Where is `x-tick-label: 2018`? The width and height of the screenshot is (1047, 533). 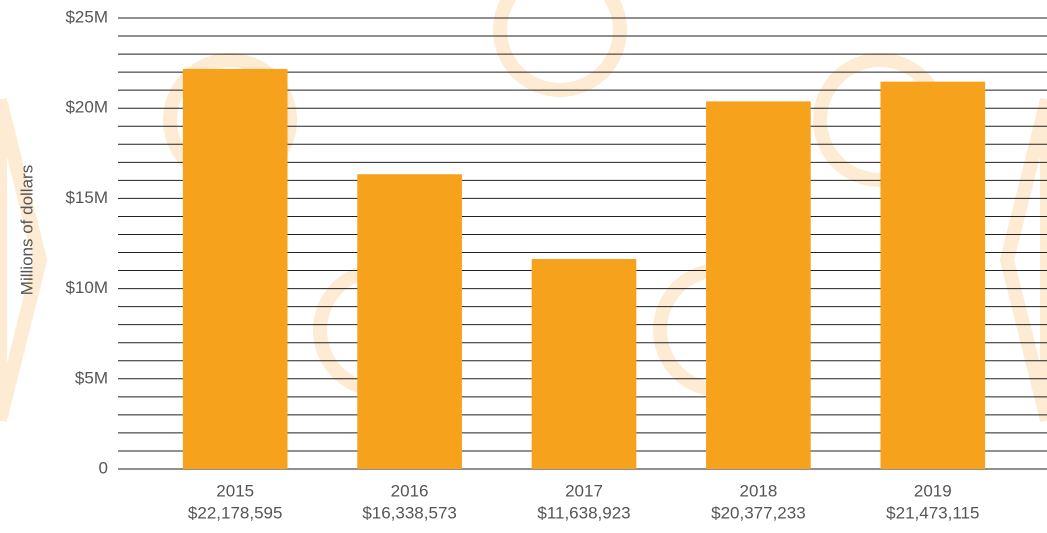
x-tick-label: 2018 is located at coordinates (758, 490).